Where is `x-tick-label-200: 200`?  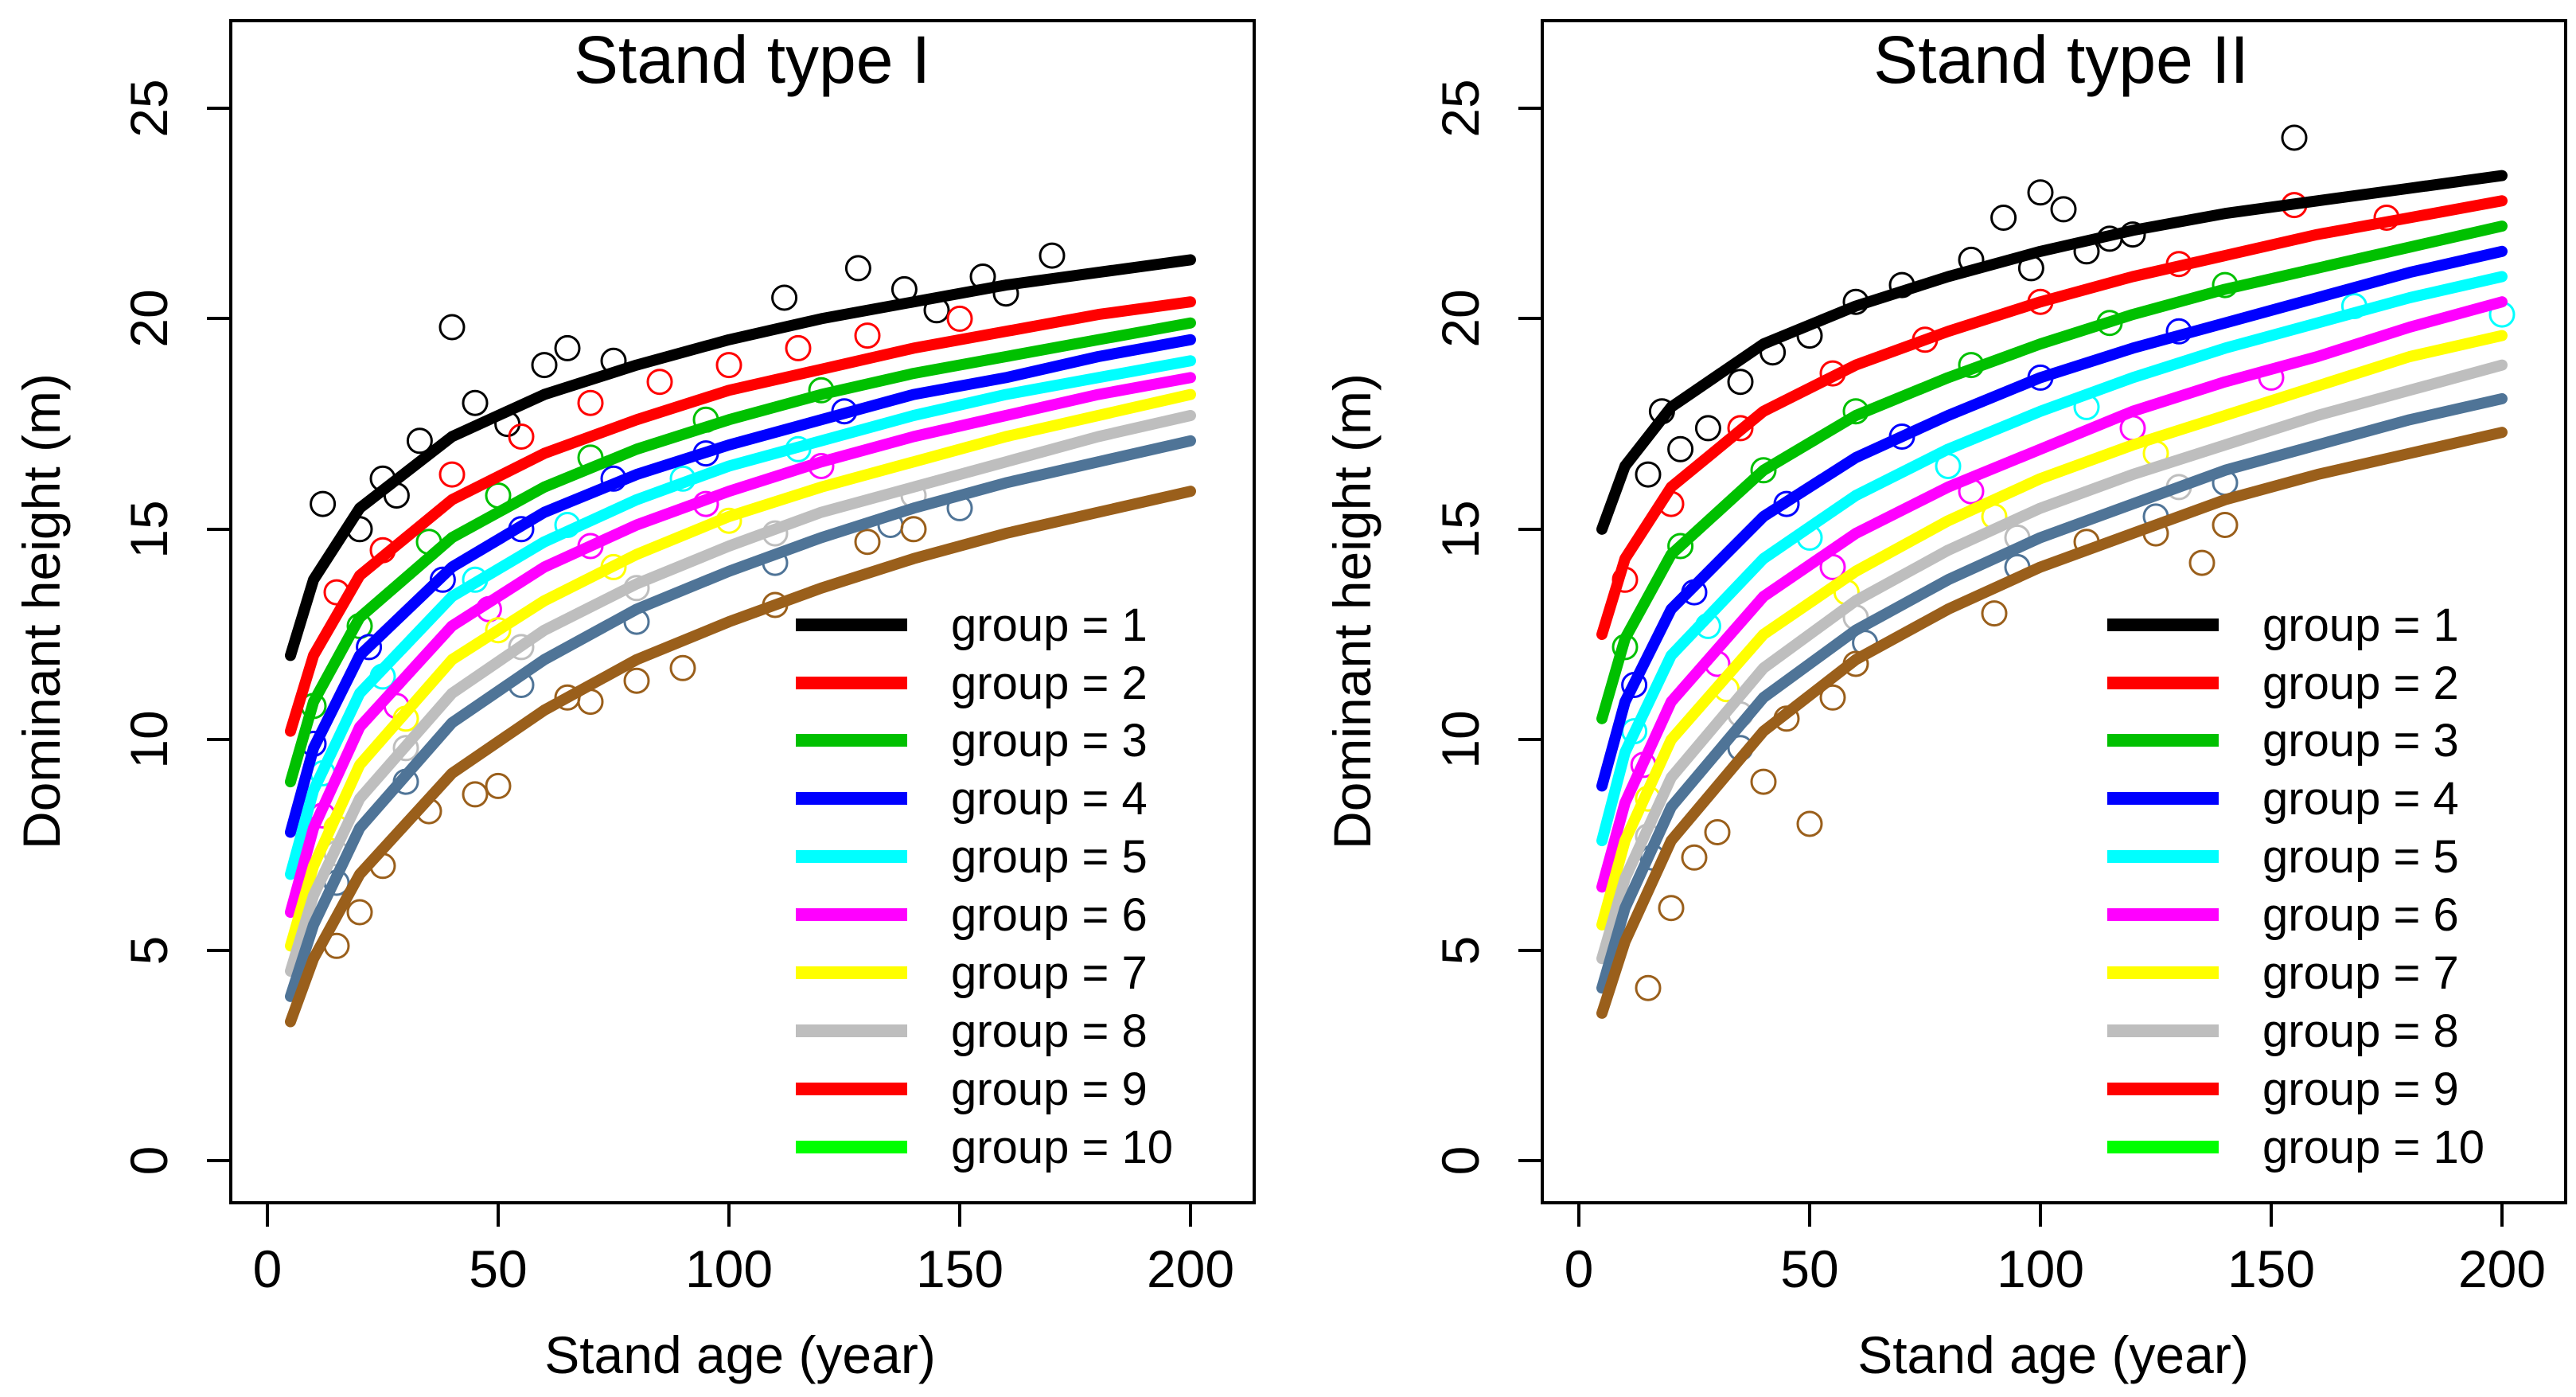 x-tick-label-200: 200 is located at coordinates (1190, 1269).